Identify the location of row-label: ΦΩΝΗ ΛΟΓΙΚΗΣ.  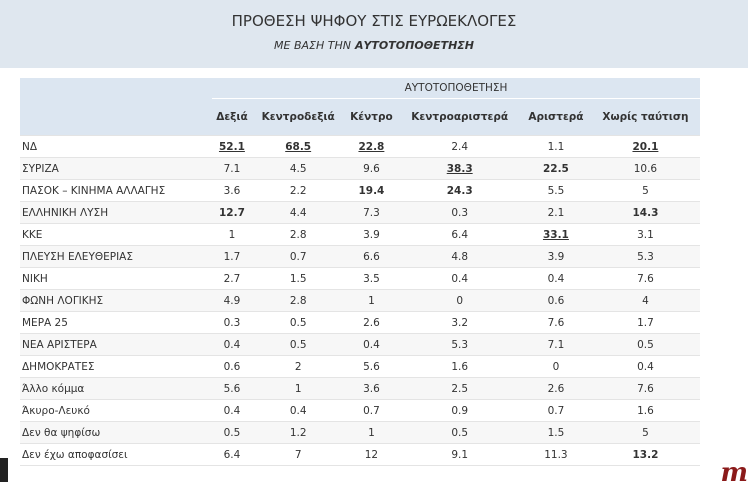
(116, 300).